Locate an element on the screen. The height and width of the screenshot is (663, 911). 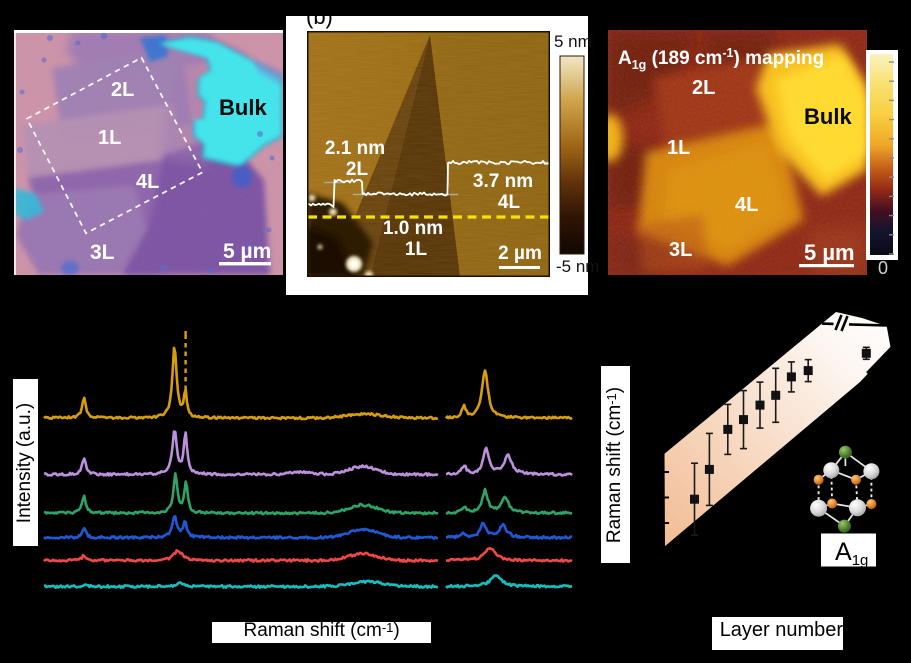
svg-text: 3.7 nm is located at coordinates (503, 181).